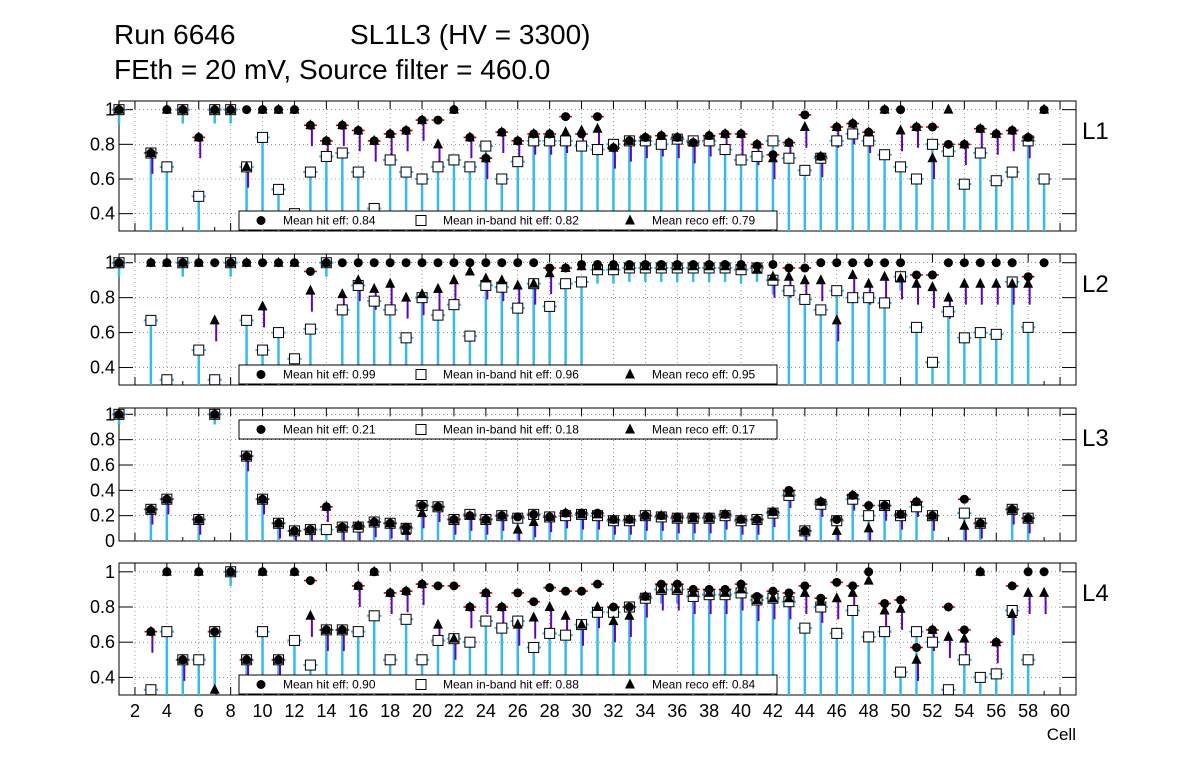 This screenshot has height=772, width=1196. Describe the element at coordinates (508, 220) in the screenshot. I see `legend-box` at that location.